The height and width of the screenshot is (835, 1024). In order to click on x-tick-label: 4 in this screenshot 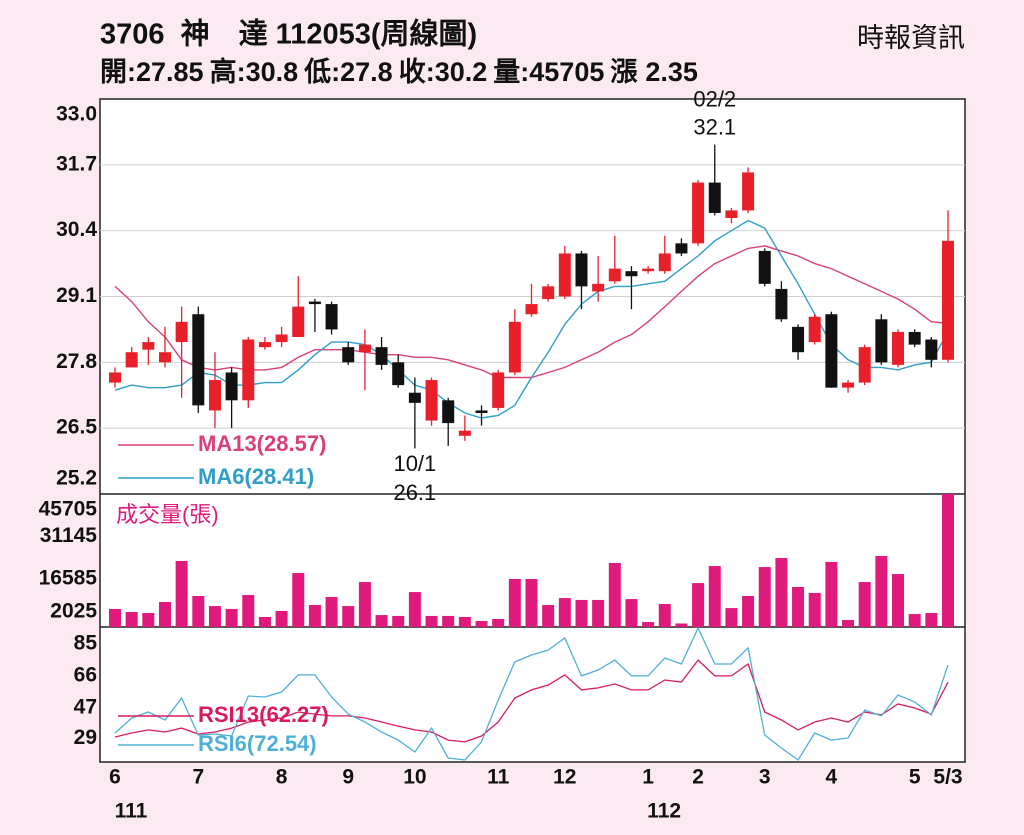, I will do `click(832, 777)`.